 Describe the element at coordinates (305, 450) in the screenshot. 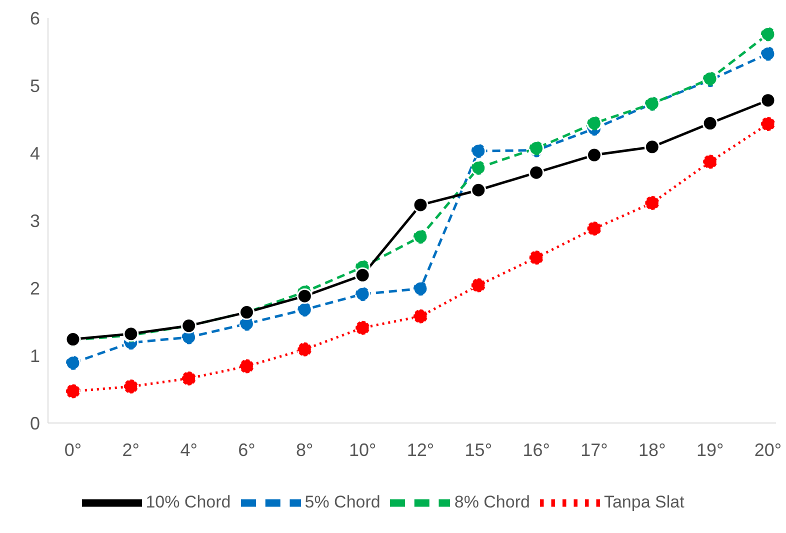

I see `x-tick-label: 8°` at that location.